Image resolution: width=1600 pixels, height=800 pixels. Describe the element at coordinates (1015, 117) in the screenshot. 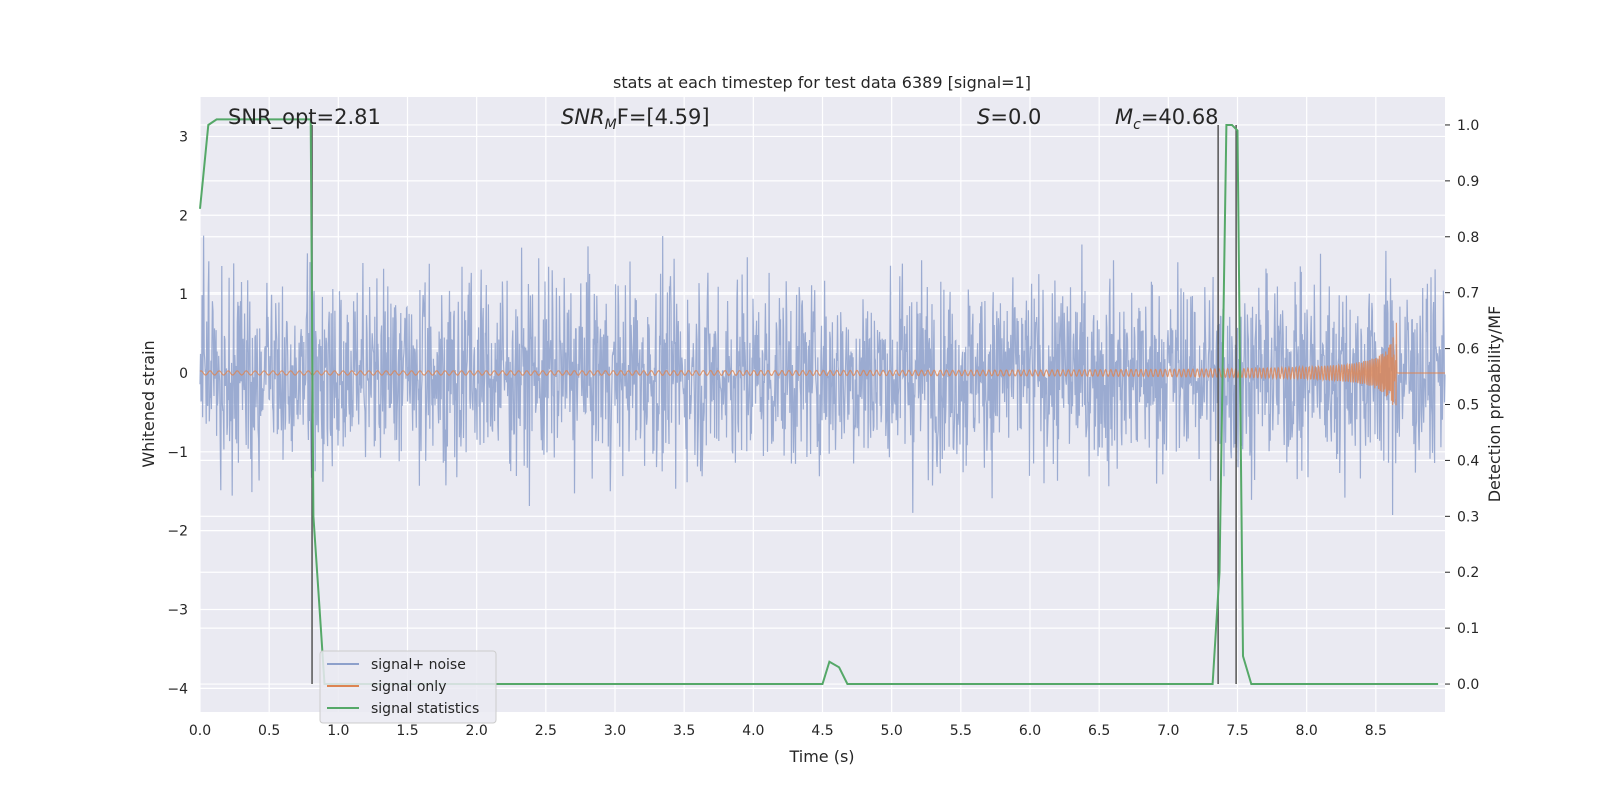

I see `annotation-s-value: =0.0` at that location.